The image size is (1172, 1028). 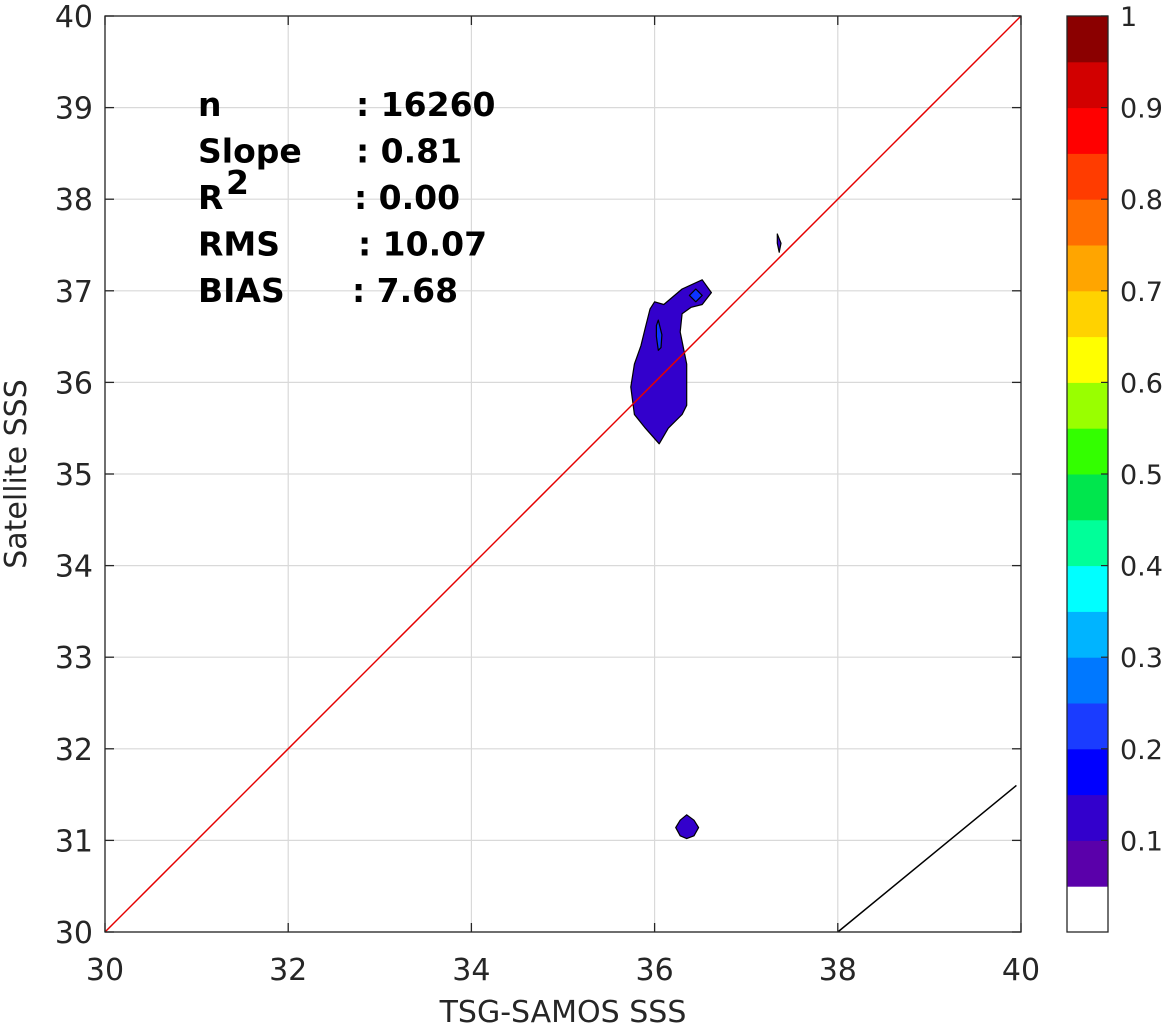 What do you see at coordinates (471, 970) in the screenshot?
I see `x-tick-label: 34` at bounding box center [471, 970].